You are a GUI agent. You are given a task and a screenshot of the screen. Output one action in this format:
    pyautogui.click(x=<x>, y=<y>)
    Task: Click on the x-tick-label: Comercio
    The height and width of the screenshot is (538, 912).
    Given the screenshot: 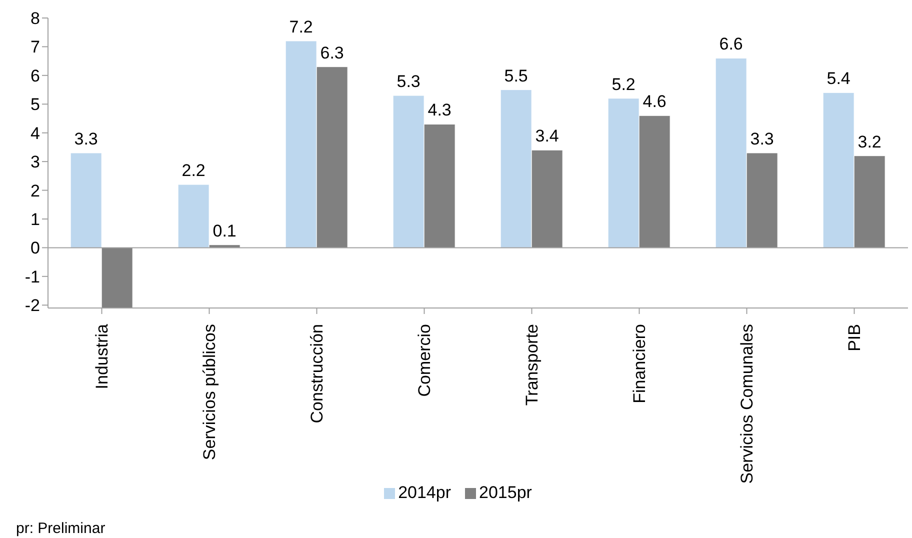 What is the action you would take?
    pyautogui.click(x=424, y=360)
    